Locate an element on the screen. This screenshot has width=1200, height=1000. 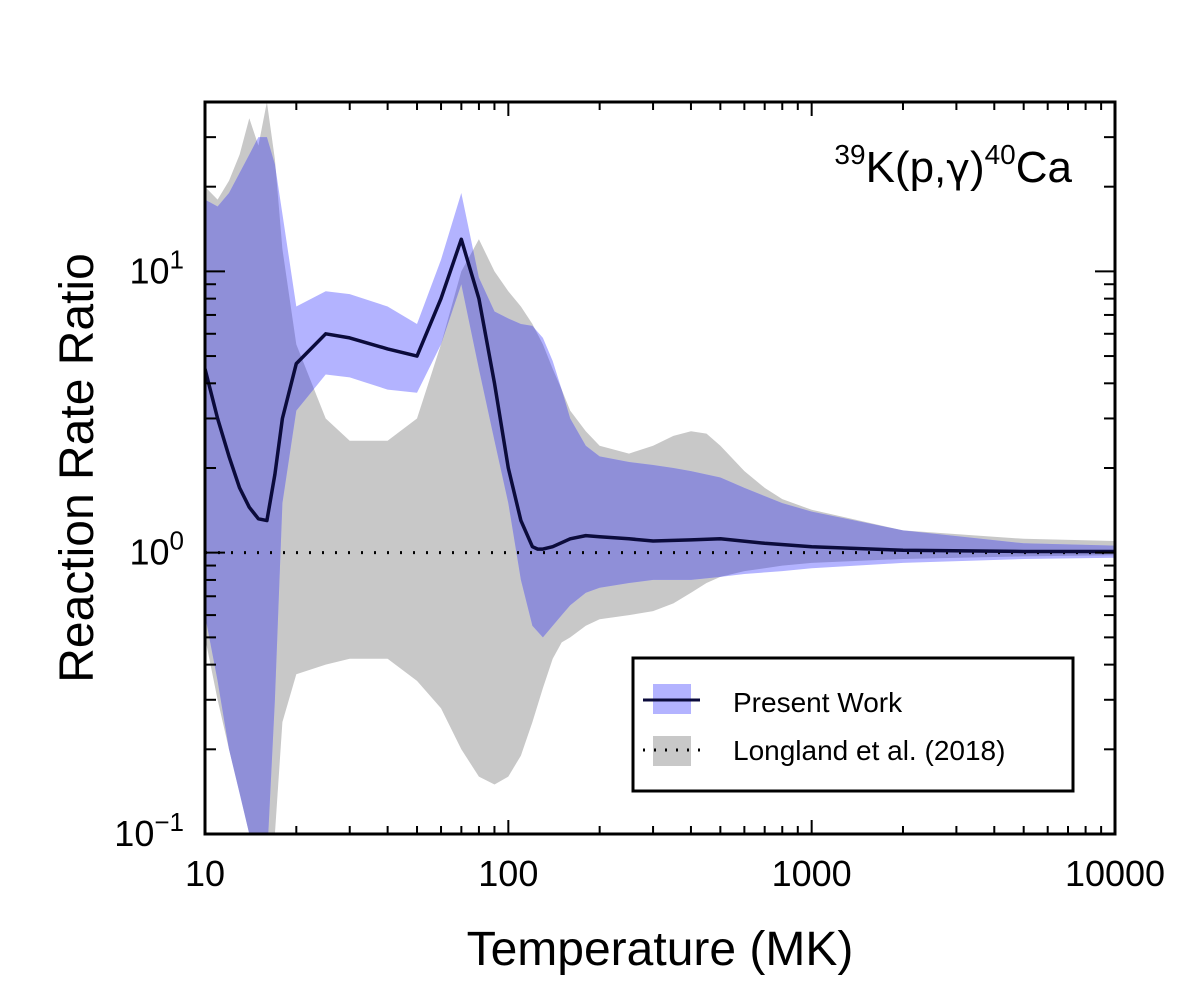
y-tick-label: 10⁻¹ is located at coordinates (149, 830).